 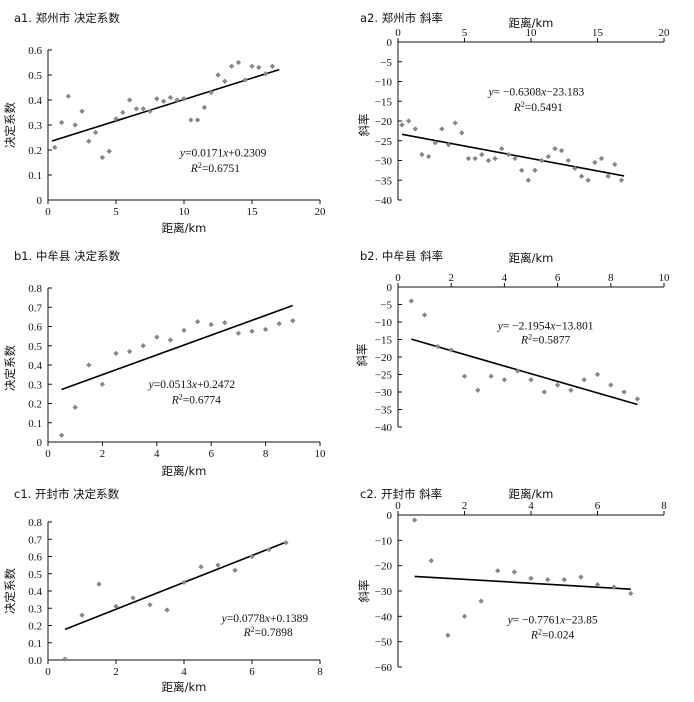 I want to click on y-tick-label: 0.8, so click(x=35, y=289).